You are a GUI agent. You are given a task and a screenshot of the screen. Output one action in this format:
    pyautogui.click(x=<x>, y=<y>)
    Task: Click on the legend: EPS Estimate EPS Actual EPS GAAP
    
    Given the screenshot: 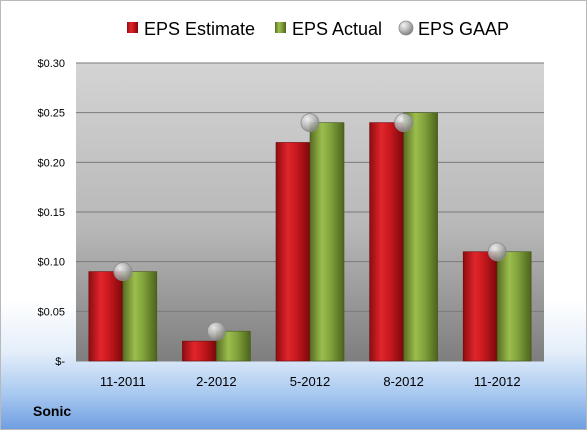 What is the action you would take?
    pyautogui.click(x=318, y=29)
    